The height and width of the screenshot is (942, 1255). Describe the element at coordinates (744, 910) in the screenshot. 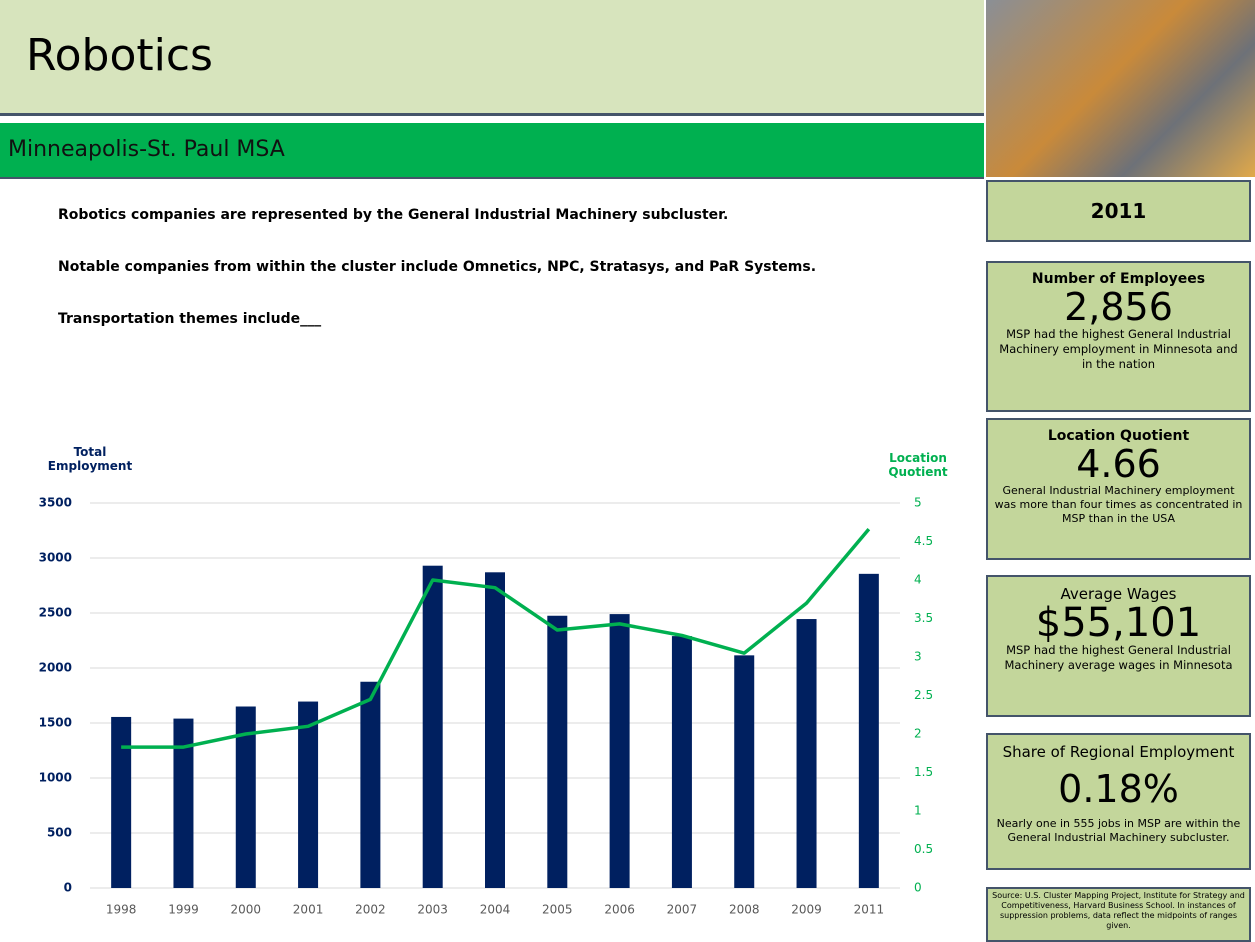

I see `x-tick-label: 2008` at that location.